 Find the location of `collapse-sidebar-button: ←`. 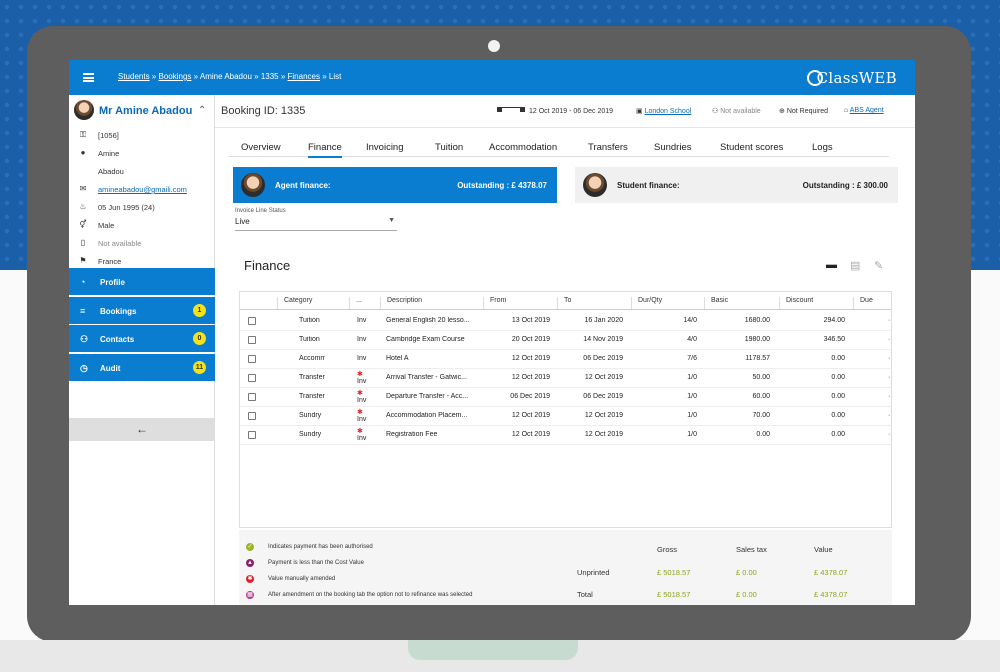

collapse-sidebar-button: ← is located at coordinates (142, 429).